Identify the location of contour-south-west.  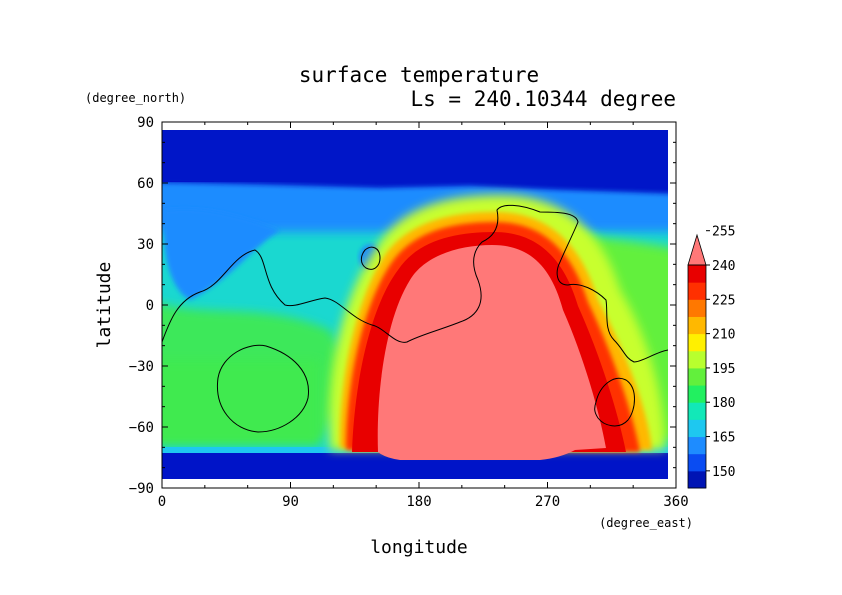
(262, 388).